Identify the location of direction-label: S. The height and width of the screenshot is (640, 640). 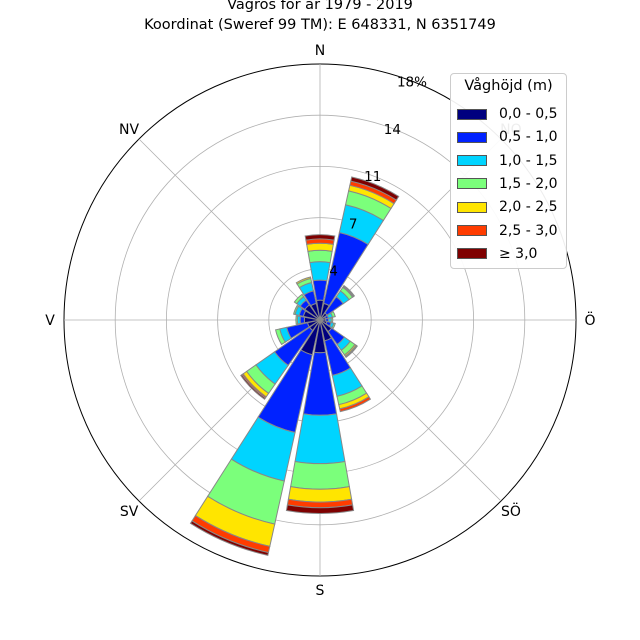
(320, 591).